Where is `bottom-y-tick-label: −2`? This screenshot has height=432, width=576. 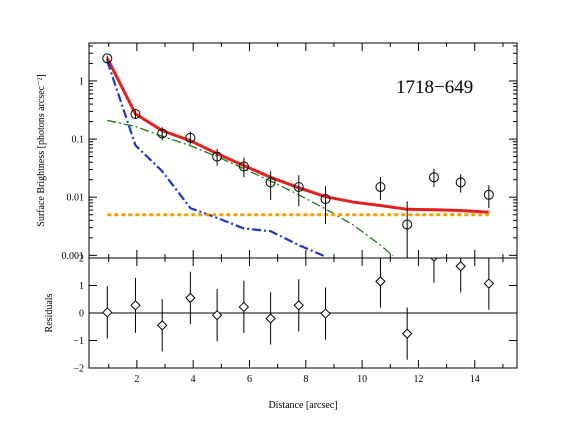
bottom-y-tick-label: −2 is located at coordinates (78, 369).